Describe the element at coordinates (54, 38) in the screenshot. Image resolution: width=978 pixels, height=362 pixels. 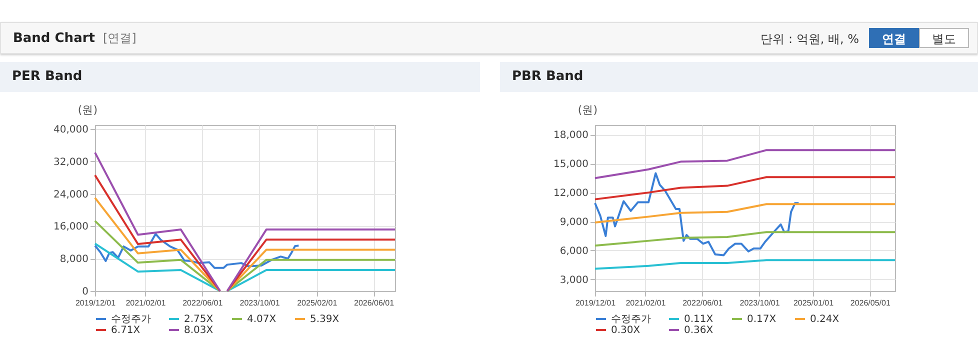
I see `text: Band Chart` at that location.